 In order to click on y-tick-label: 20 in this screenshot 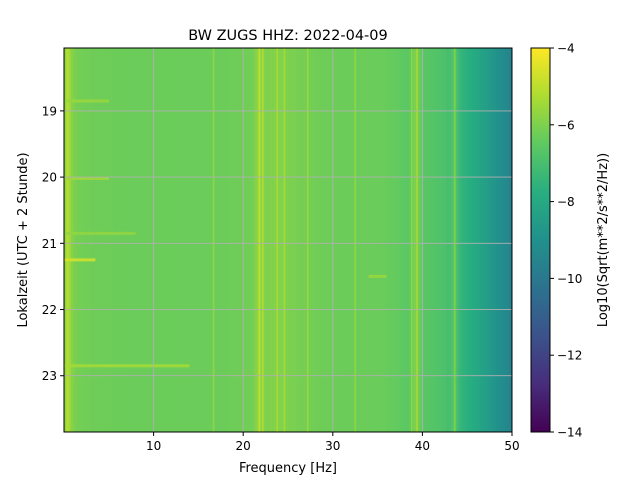, I will do `click(49, 178)`.